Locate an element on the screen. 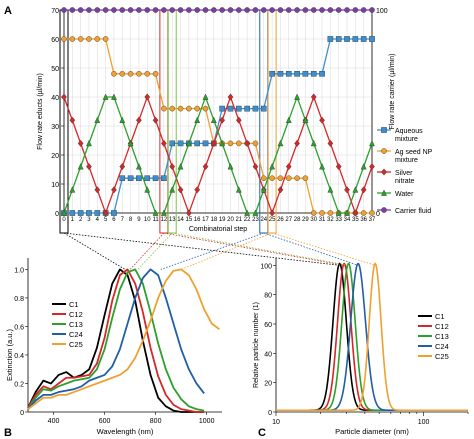 The height and width of the screenshot is (439, 474). x-tick-label: 400 is located at coordinates (54, 421).